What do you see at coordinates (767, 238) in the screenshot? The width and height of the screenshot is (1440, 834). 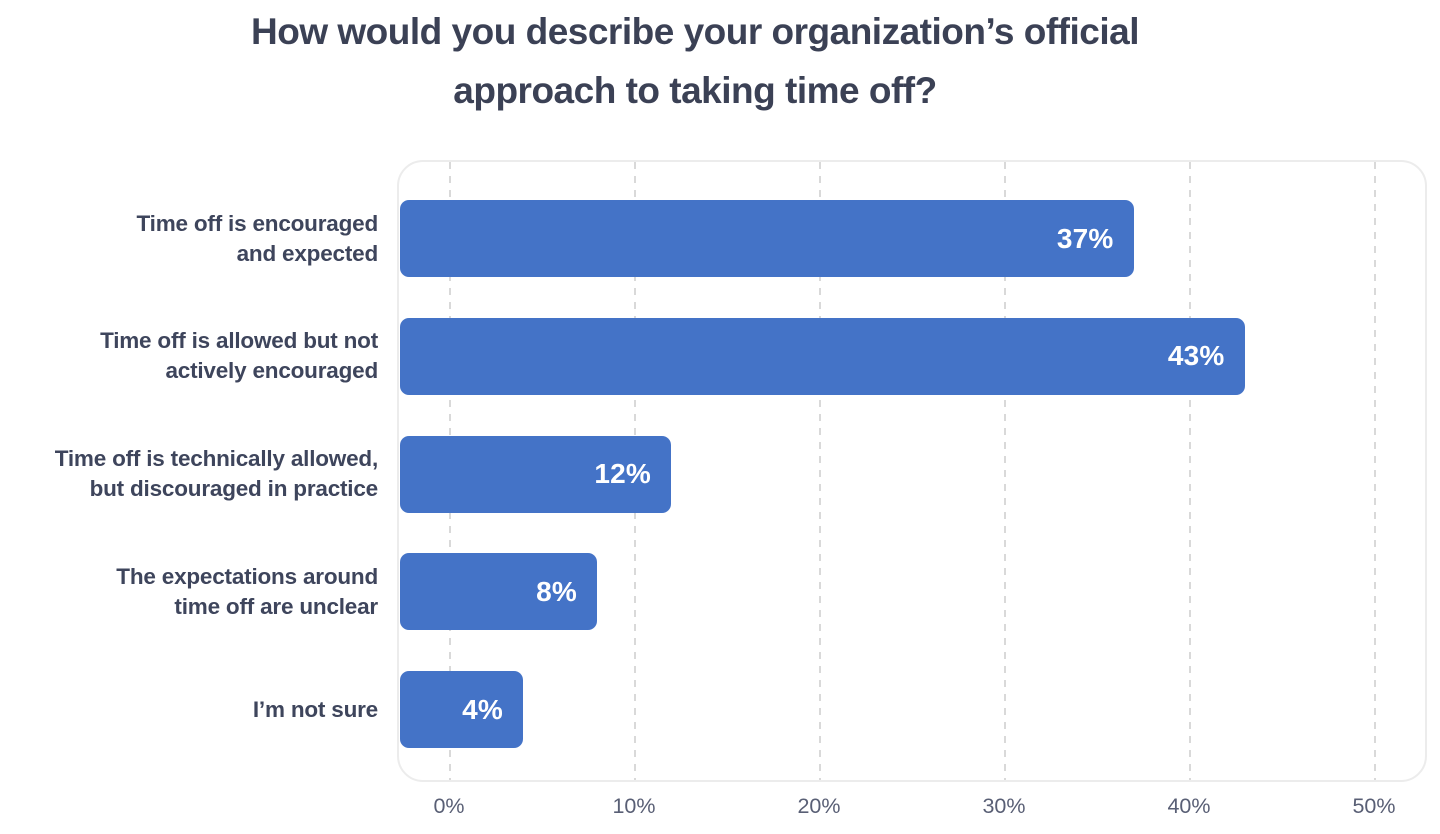 I see `bar: 37%` at bounding box center [767, 238].